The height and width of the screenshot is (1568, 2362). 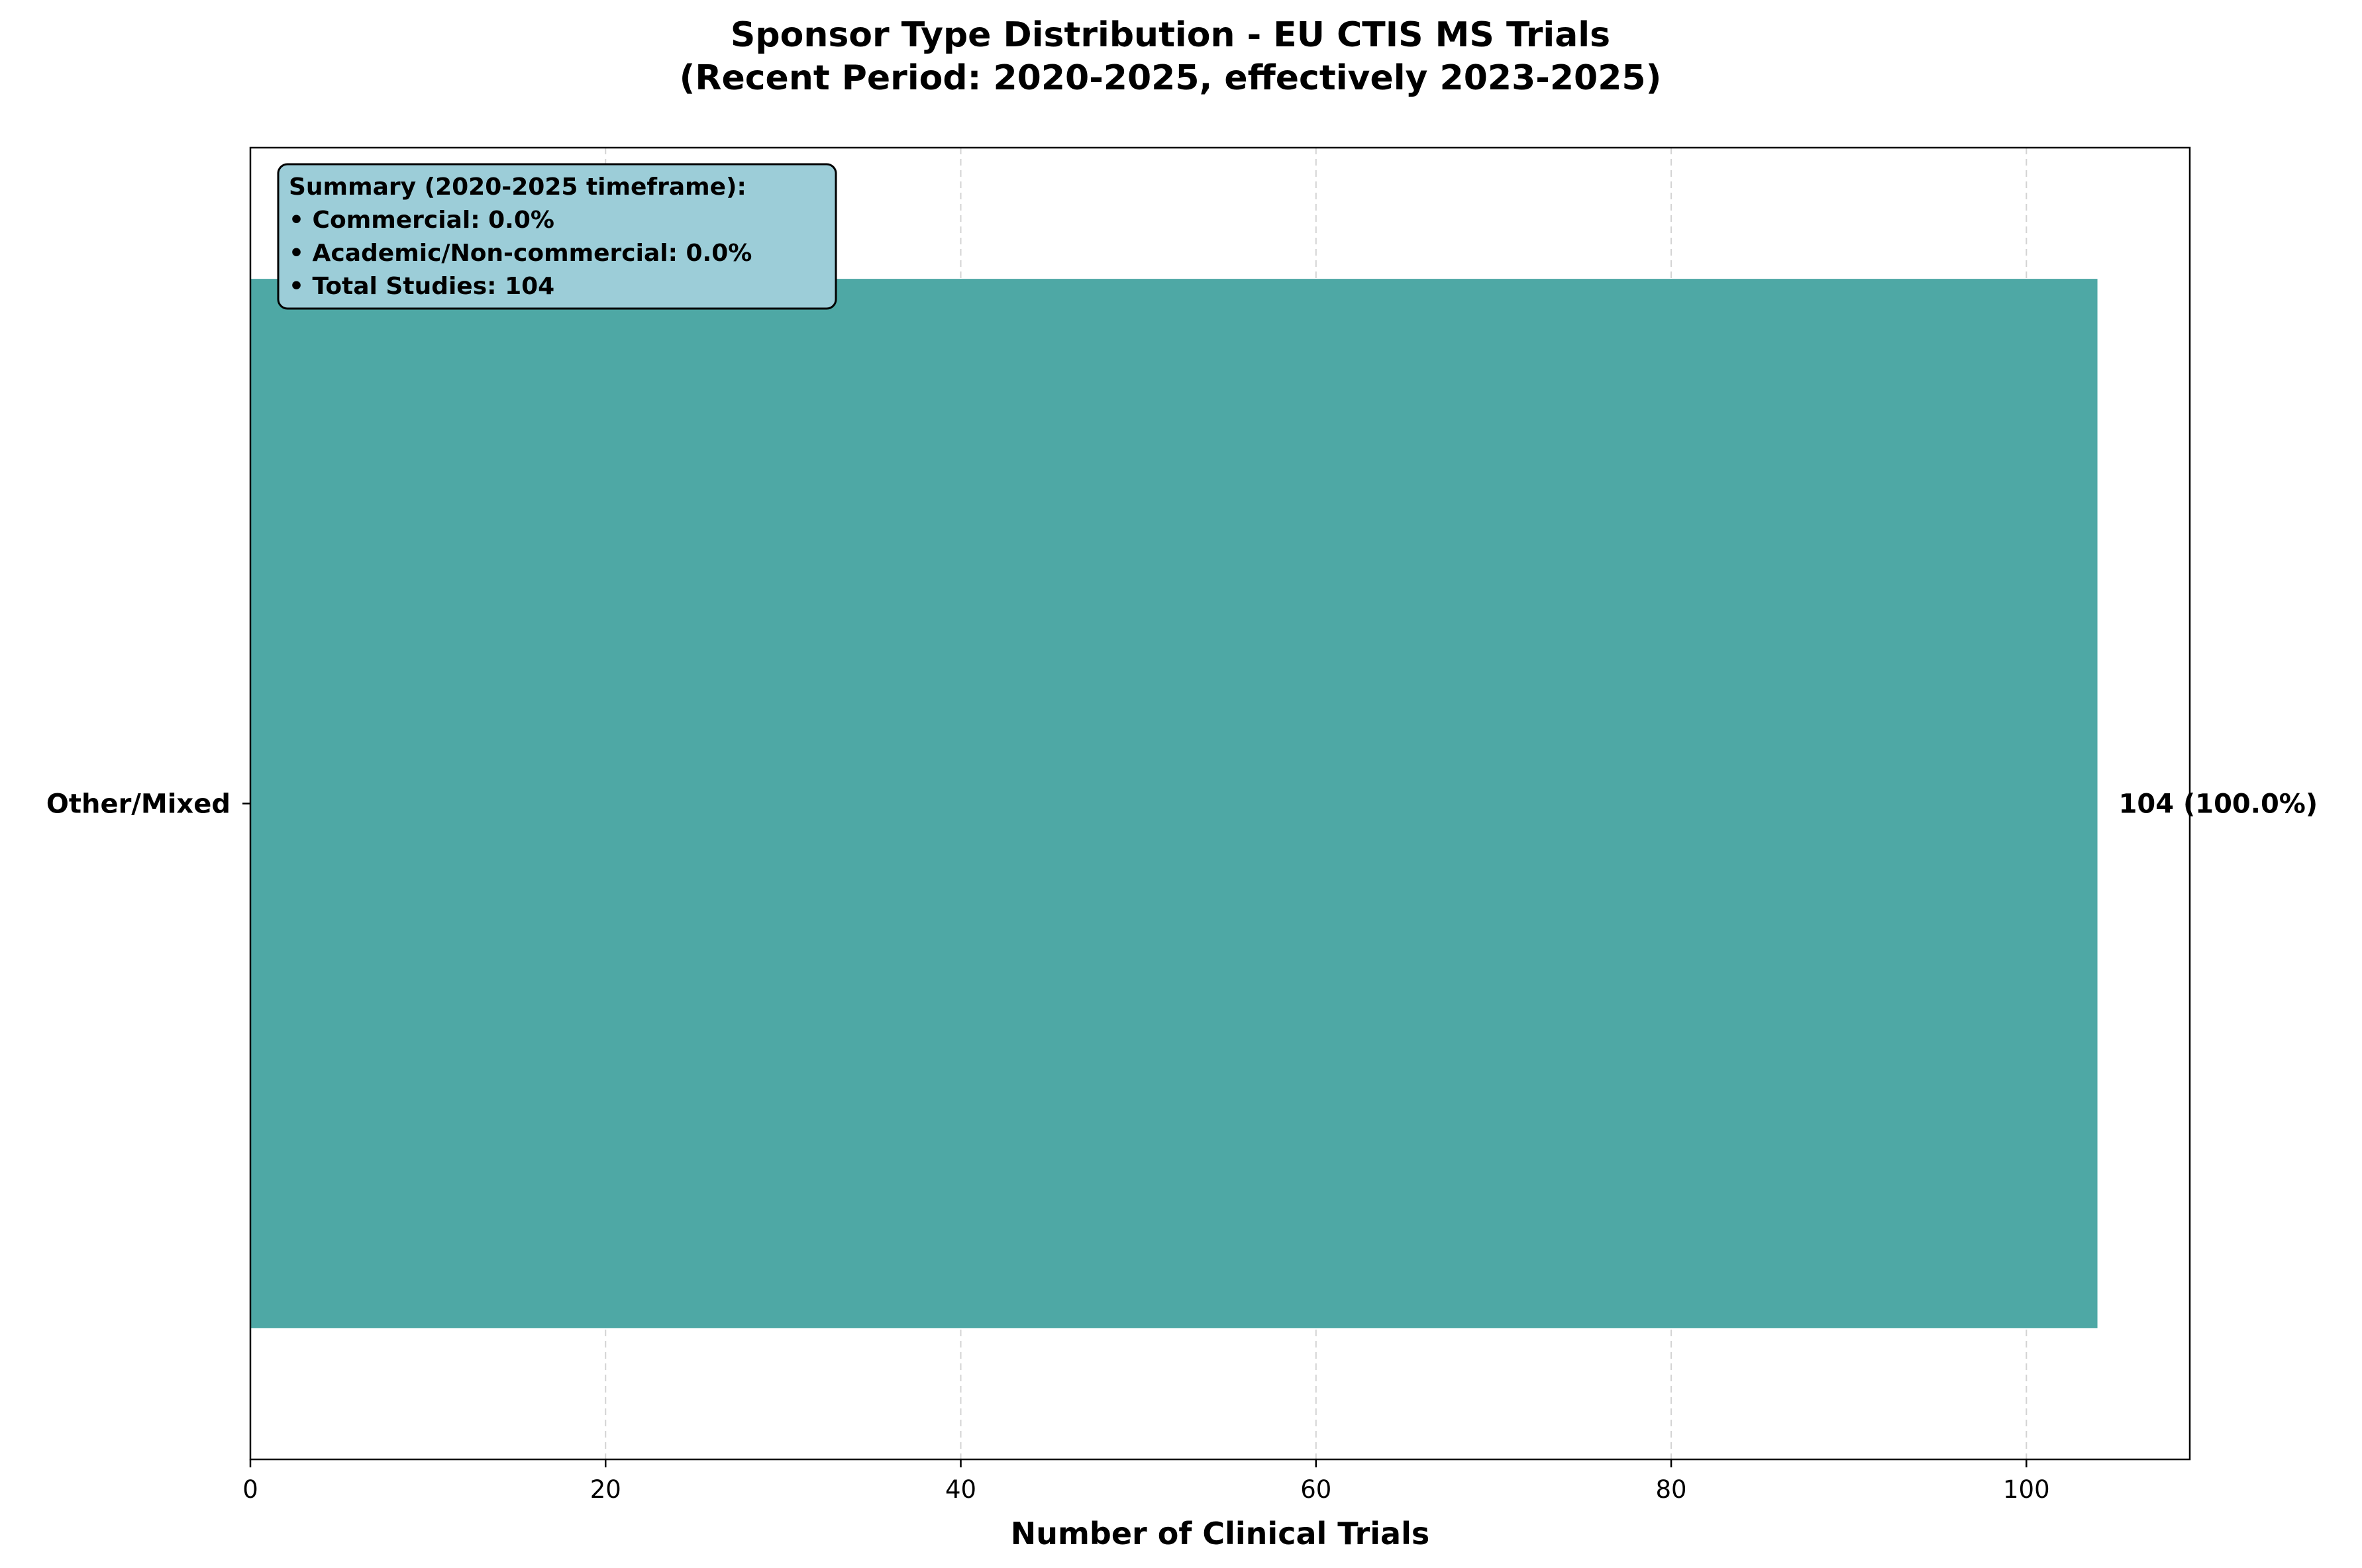 What do you see at coordinates (421, 286) in the screenshot?
I see `summary-line-4: • Total Studies: 104` at bounding box center [421, 286].